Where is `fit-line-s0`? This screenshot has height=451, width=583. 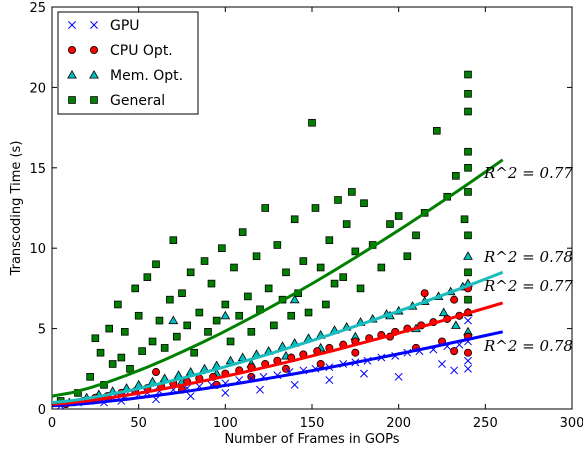
fit-line-s0 is located at coordinates (277, 369).